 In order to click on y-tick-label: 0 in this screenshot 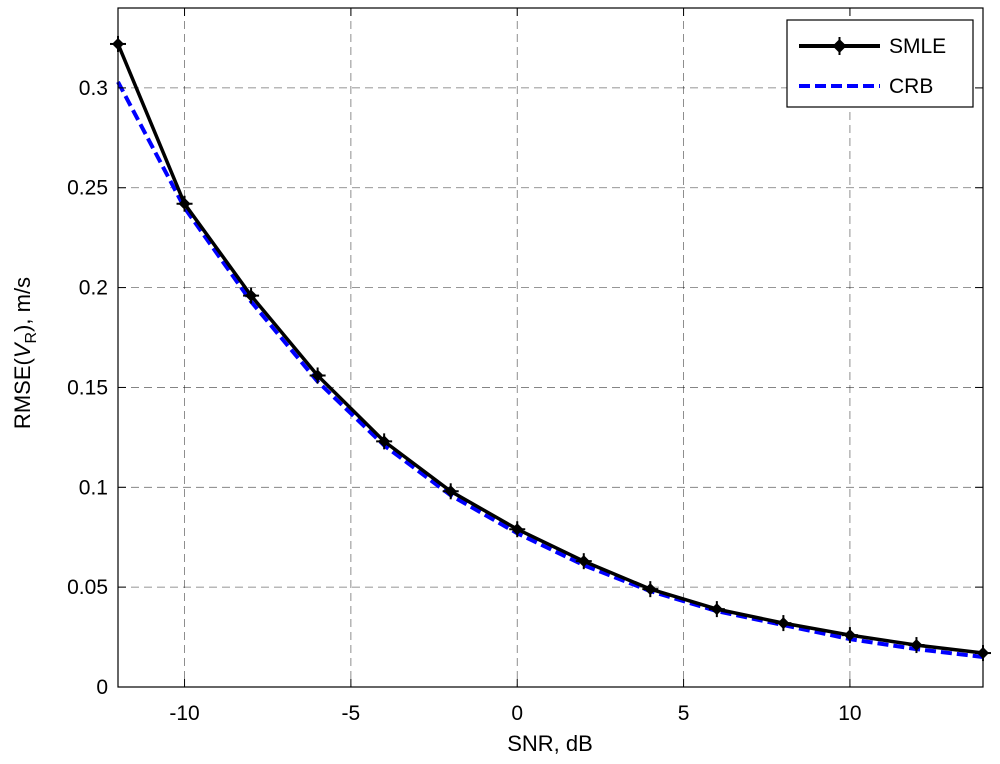, I will do `click(102, 687)`.